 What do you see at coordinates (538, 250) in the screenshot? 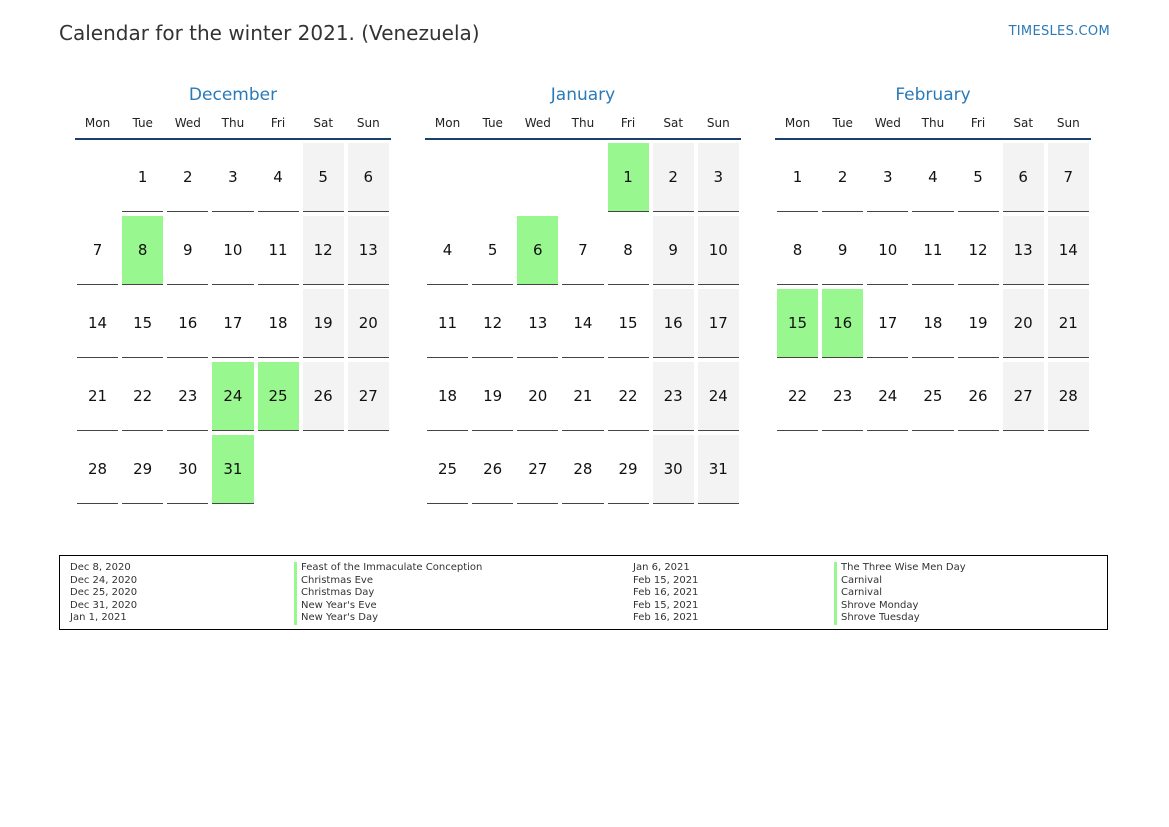
I see `holiday-day-cell: 6` at bounding box center [538, 250].